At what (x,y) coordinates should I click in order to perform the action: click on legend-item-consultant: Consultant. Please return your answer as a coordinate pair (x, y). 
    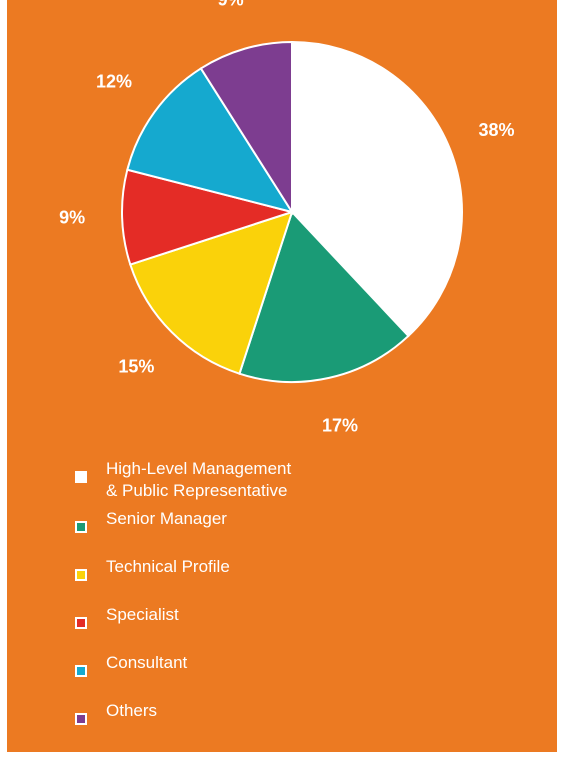
    Looking at the image, I should click on (295, 676).